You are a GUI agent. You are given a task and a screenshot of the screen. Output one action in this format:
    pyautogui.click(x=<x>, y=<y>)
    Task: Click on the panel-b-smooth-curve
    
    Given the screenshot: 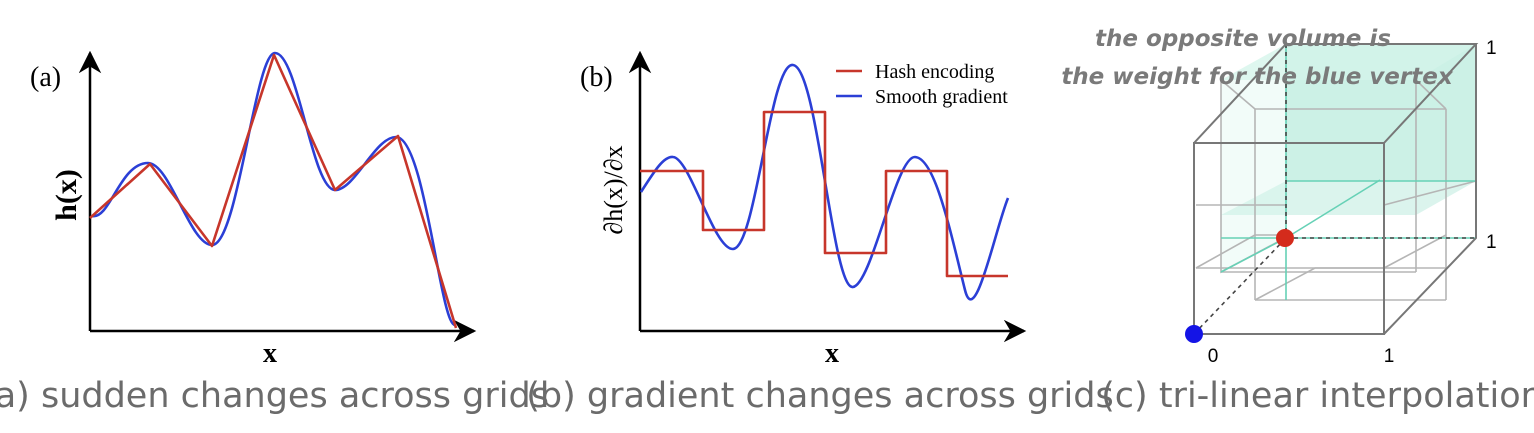 What is the action you would take?
    pyautogui.click(x=824, y=182)
    